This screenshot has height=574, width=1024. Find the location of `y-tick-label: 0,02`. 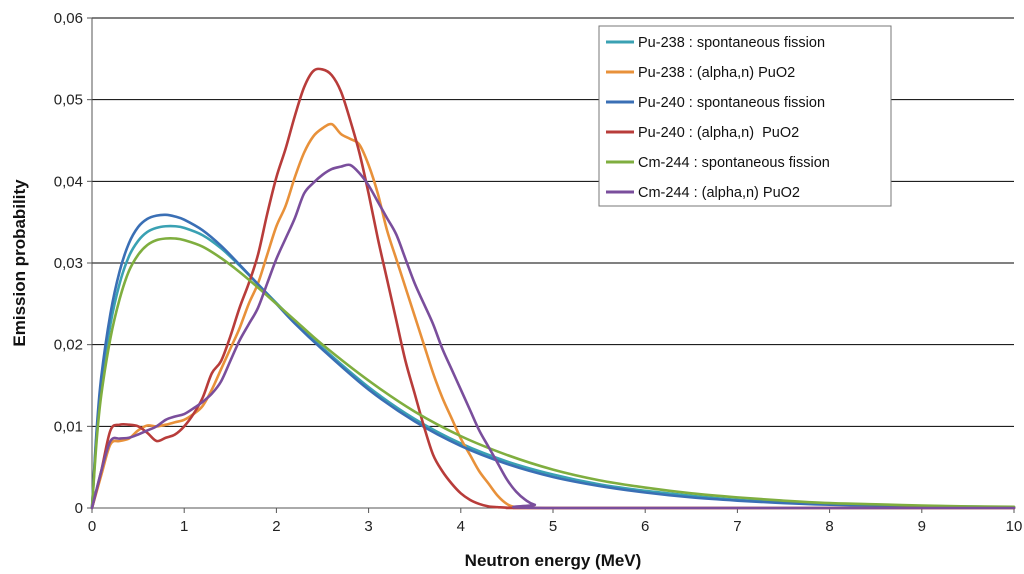

y-tick-label: 0,02 is located at coordinates (68, 345).